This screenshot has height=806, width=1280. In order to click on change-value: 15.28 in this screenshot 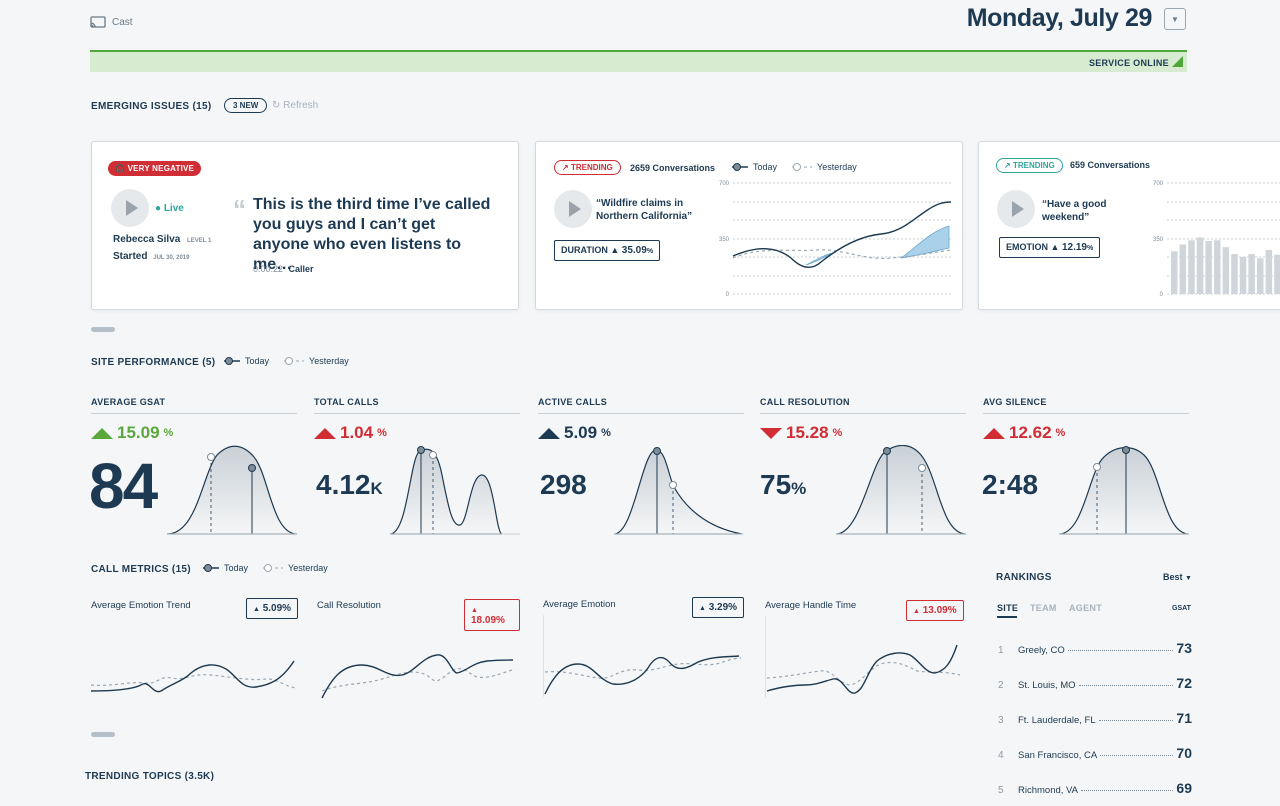, I will do `click(807, 432)`.